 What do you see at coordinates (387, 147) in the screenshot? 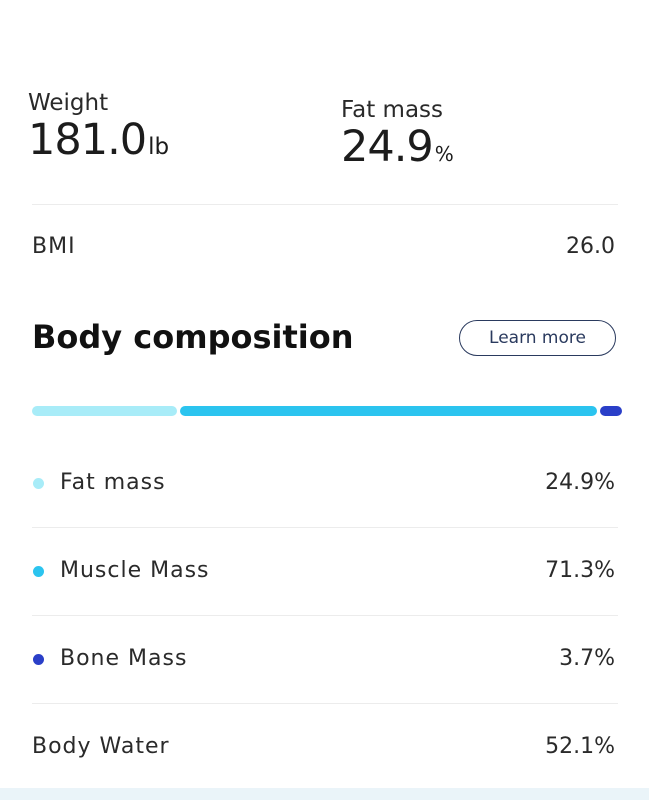
I see `fat-mass-value: 24.9` at bounding box center [387, 147].